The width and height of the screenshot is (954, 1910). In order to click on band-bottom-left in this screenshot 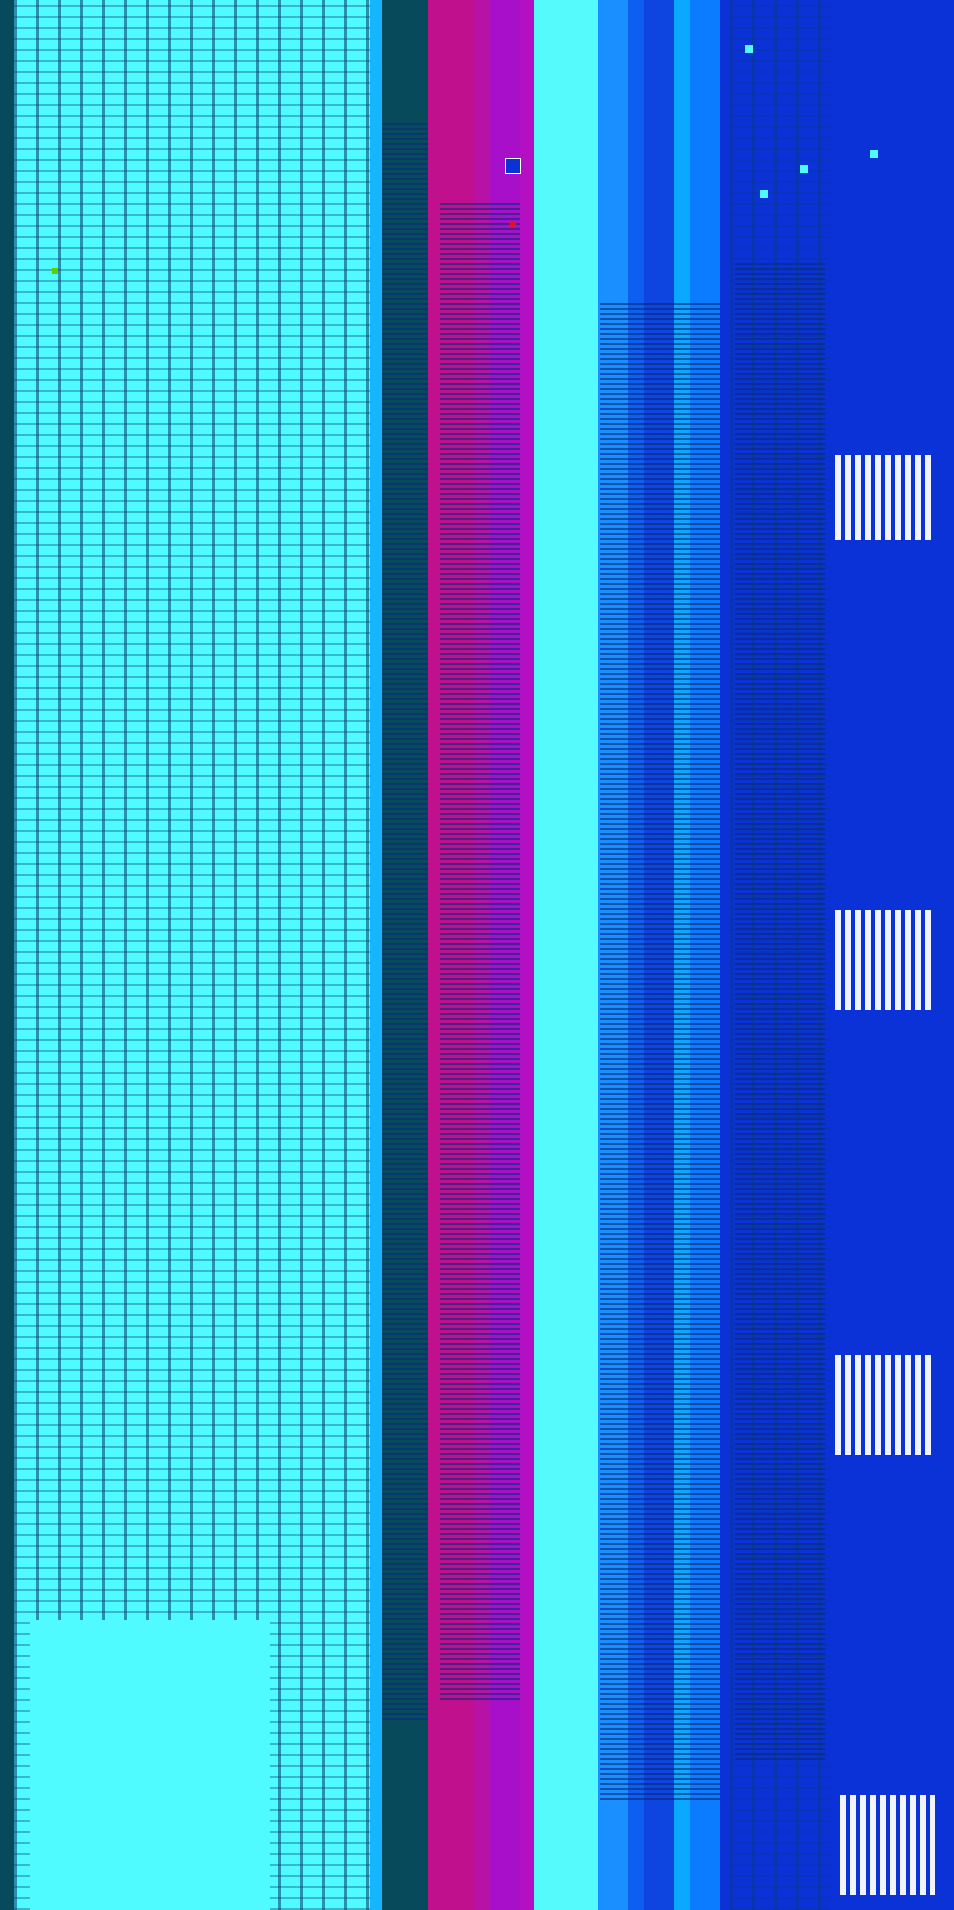, I will do `click(150, 1765)`.